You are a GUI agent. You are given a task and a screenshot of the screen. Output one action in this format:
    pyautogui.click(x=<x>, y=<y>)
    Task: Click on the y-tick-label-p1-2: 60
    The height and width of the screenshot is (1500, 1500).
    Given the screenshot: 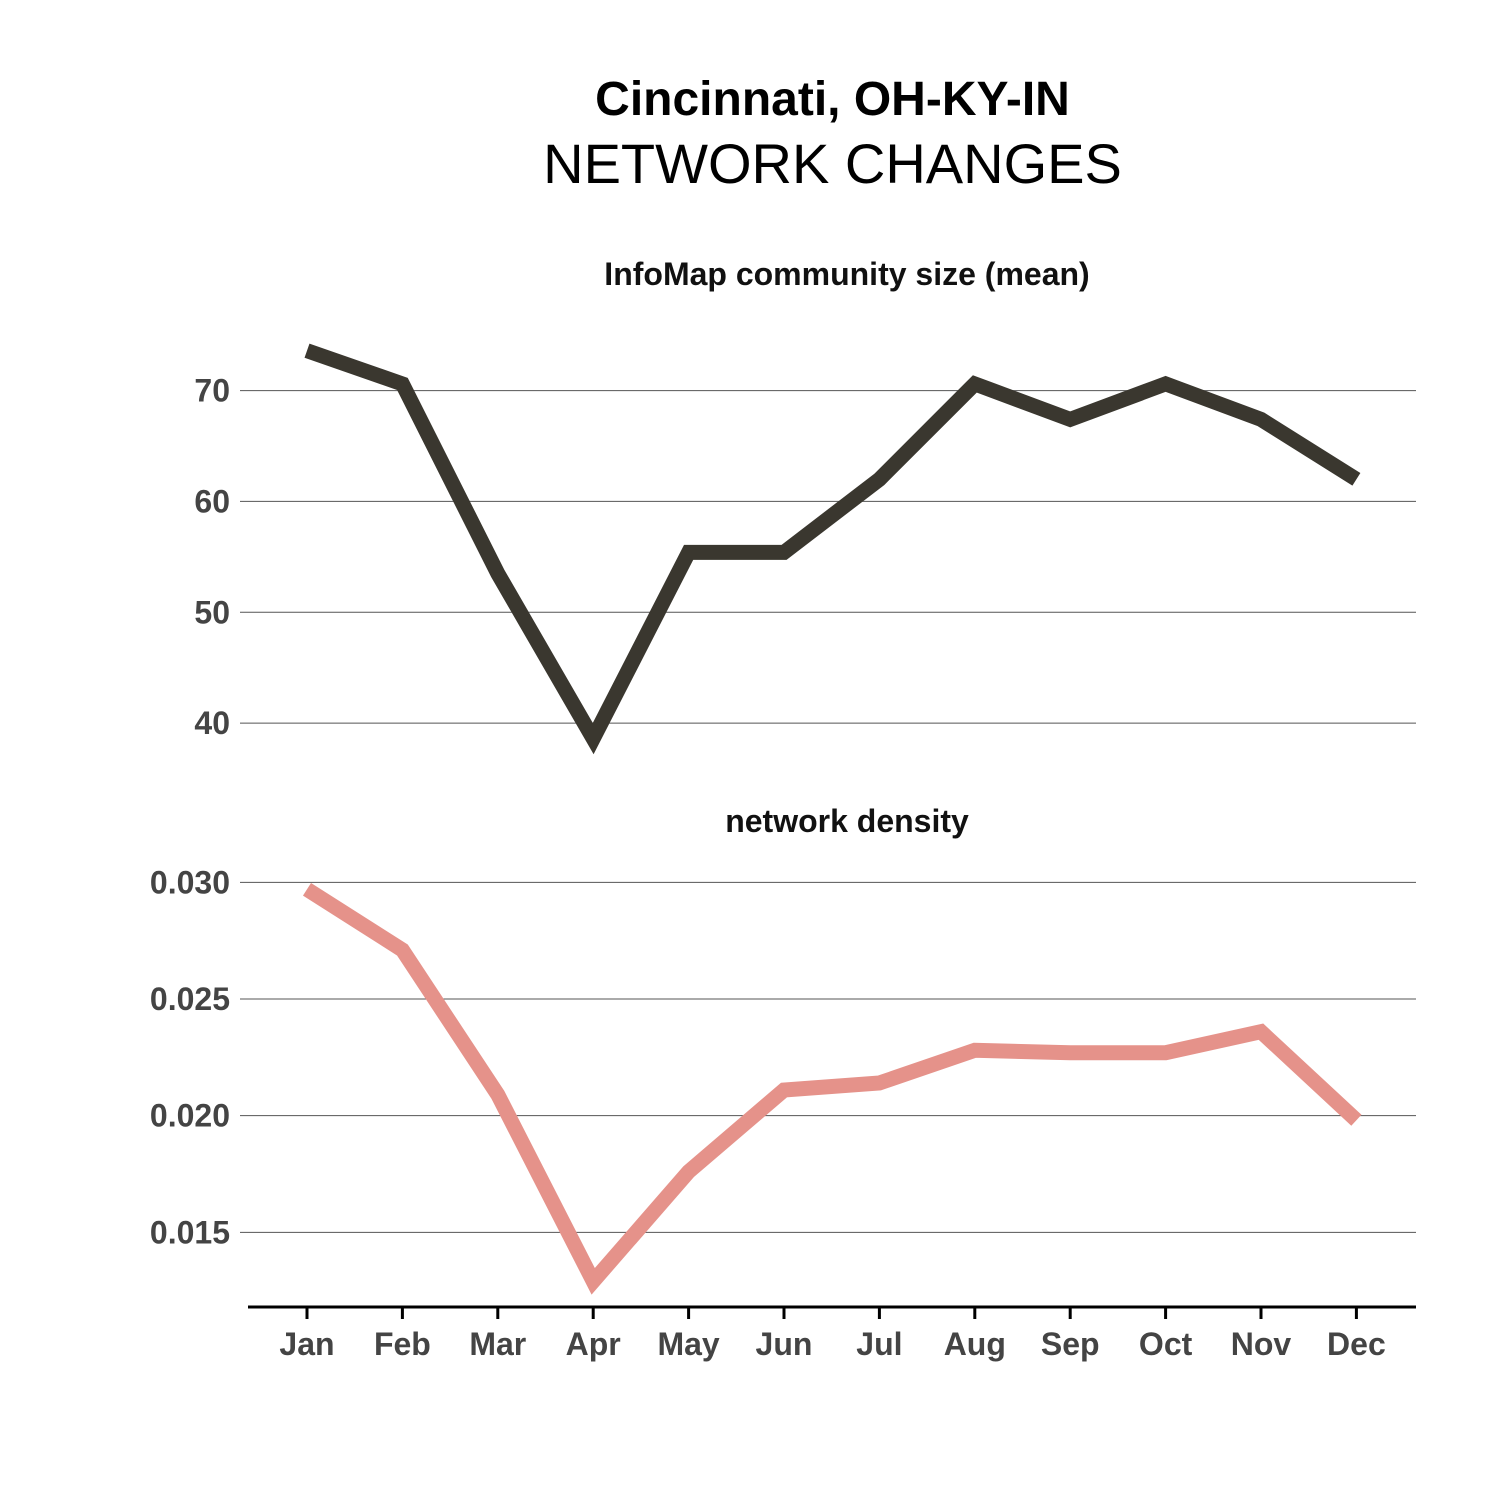 What is the action you would take?
    pyautogui.click(x=212, y=501)
    